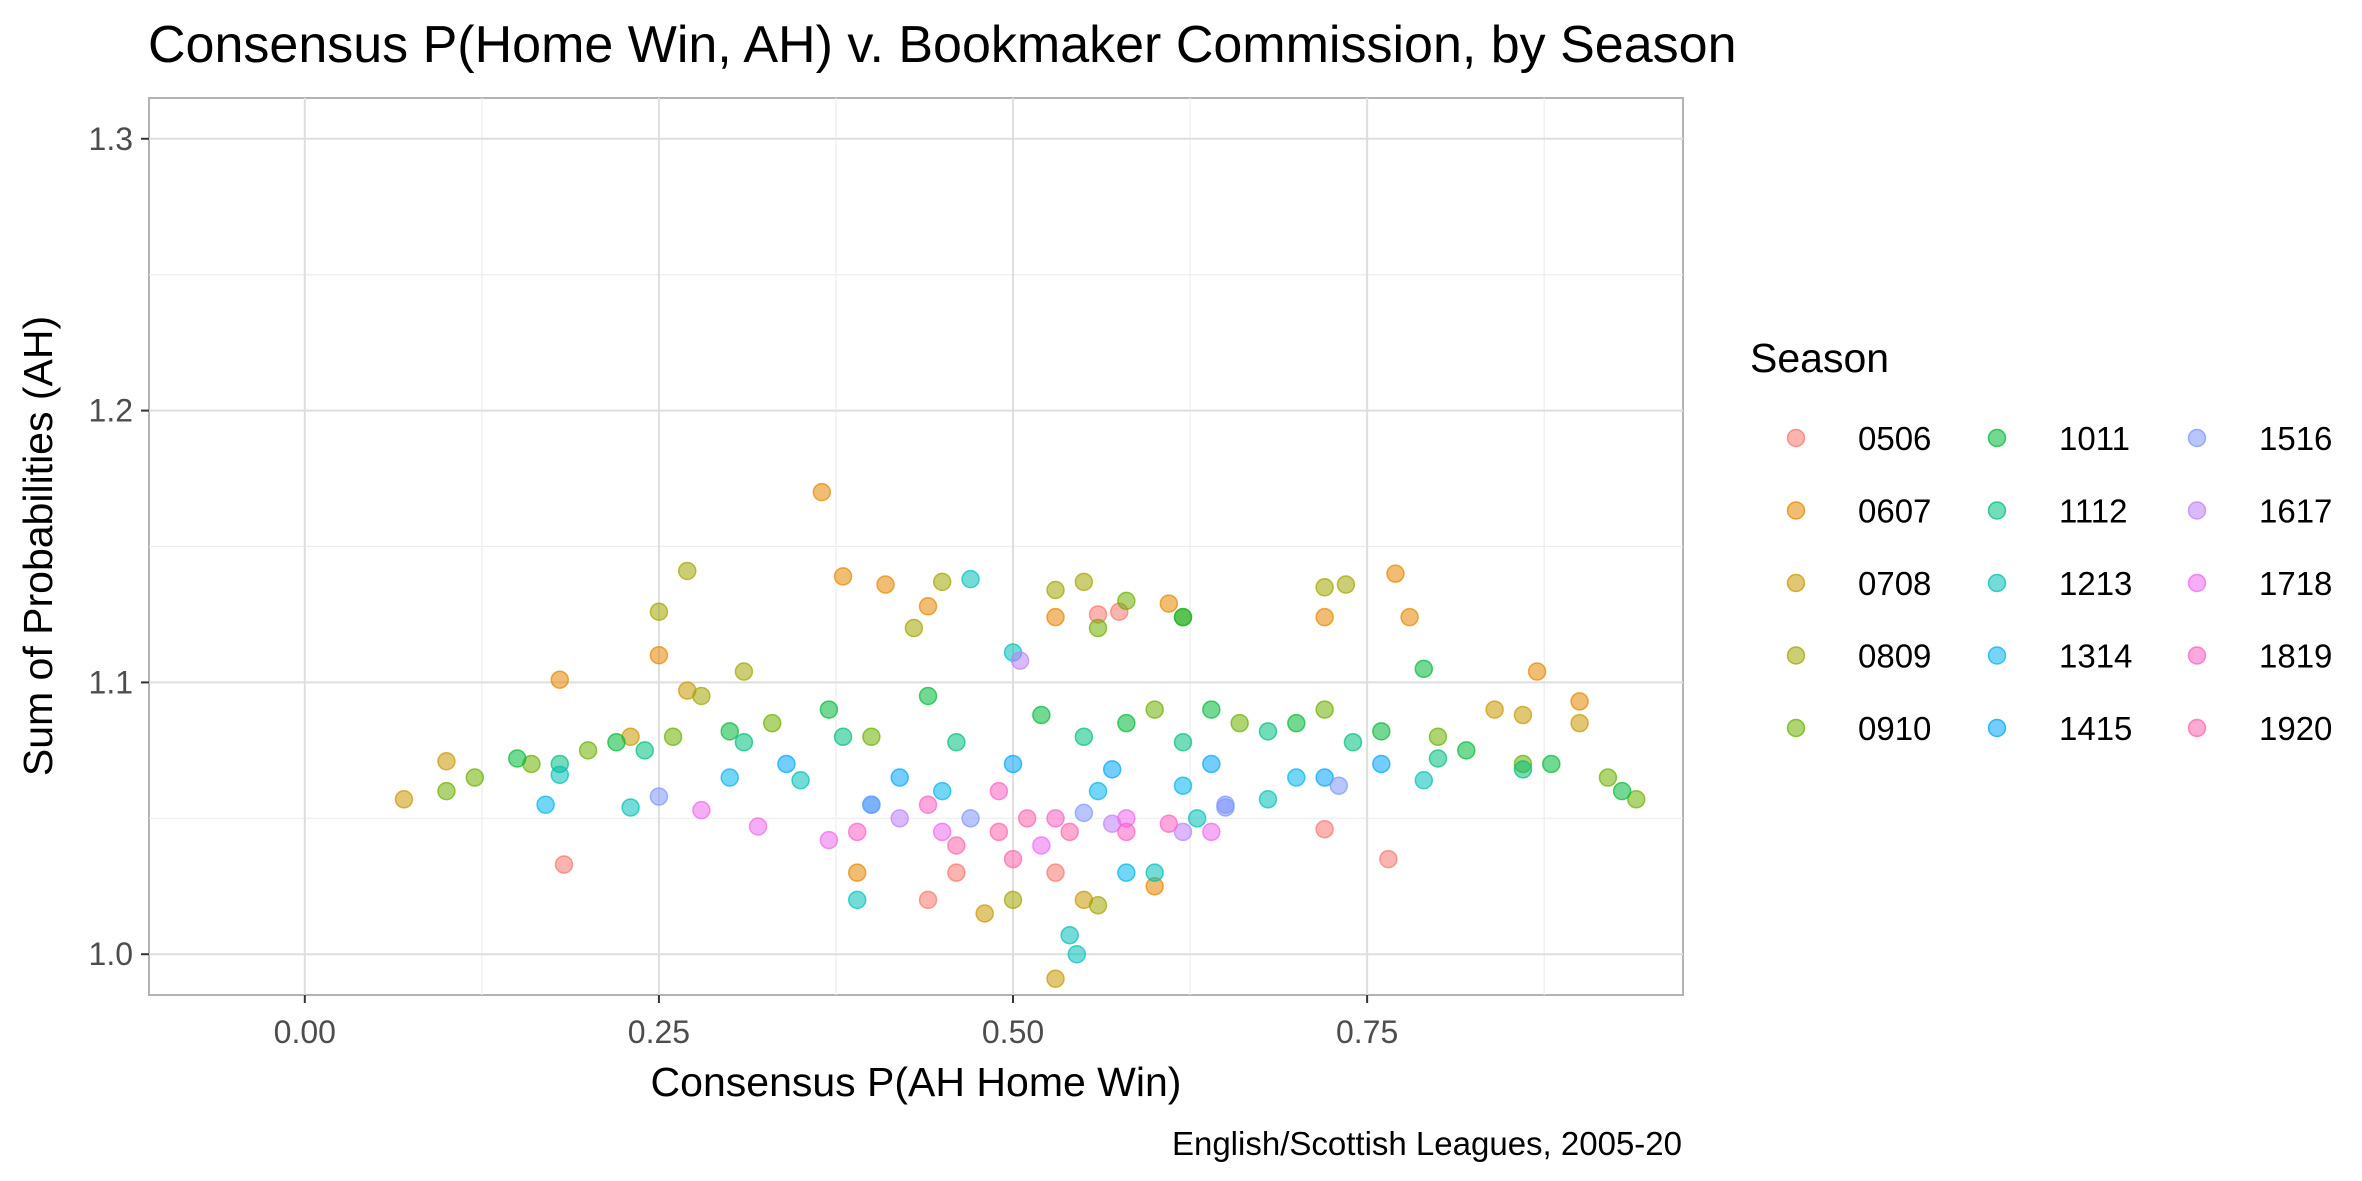 The height and width of the screenshot is (1181, 2362). Describe the element at coordinates (1894, 438) in the screenshot. I see `legend-label: 0506` at that location.